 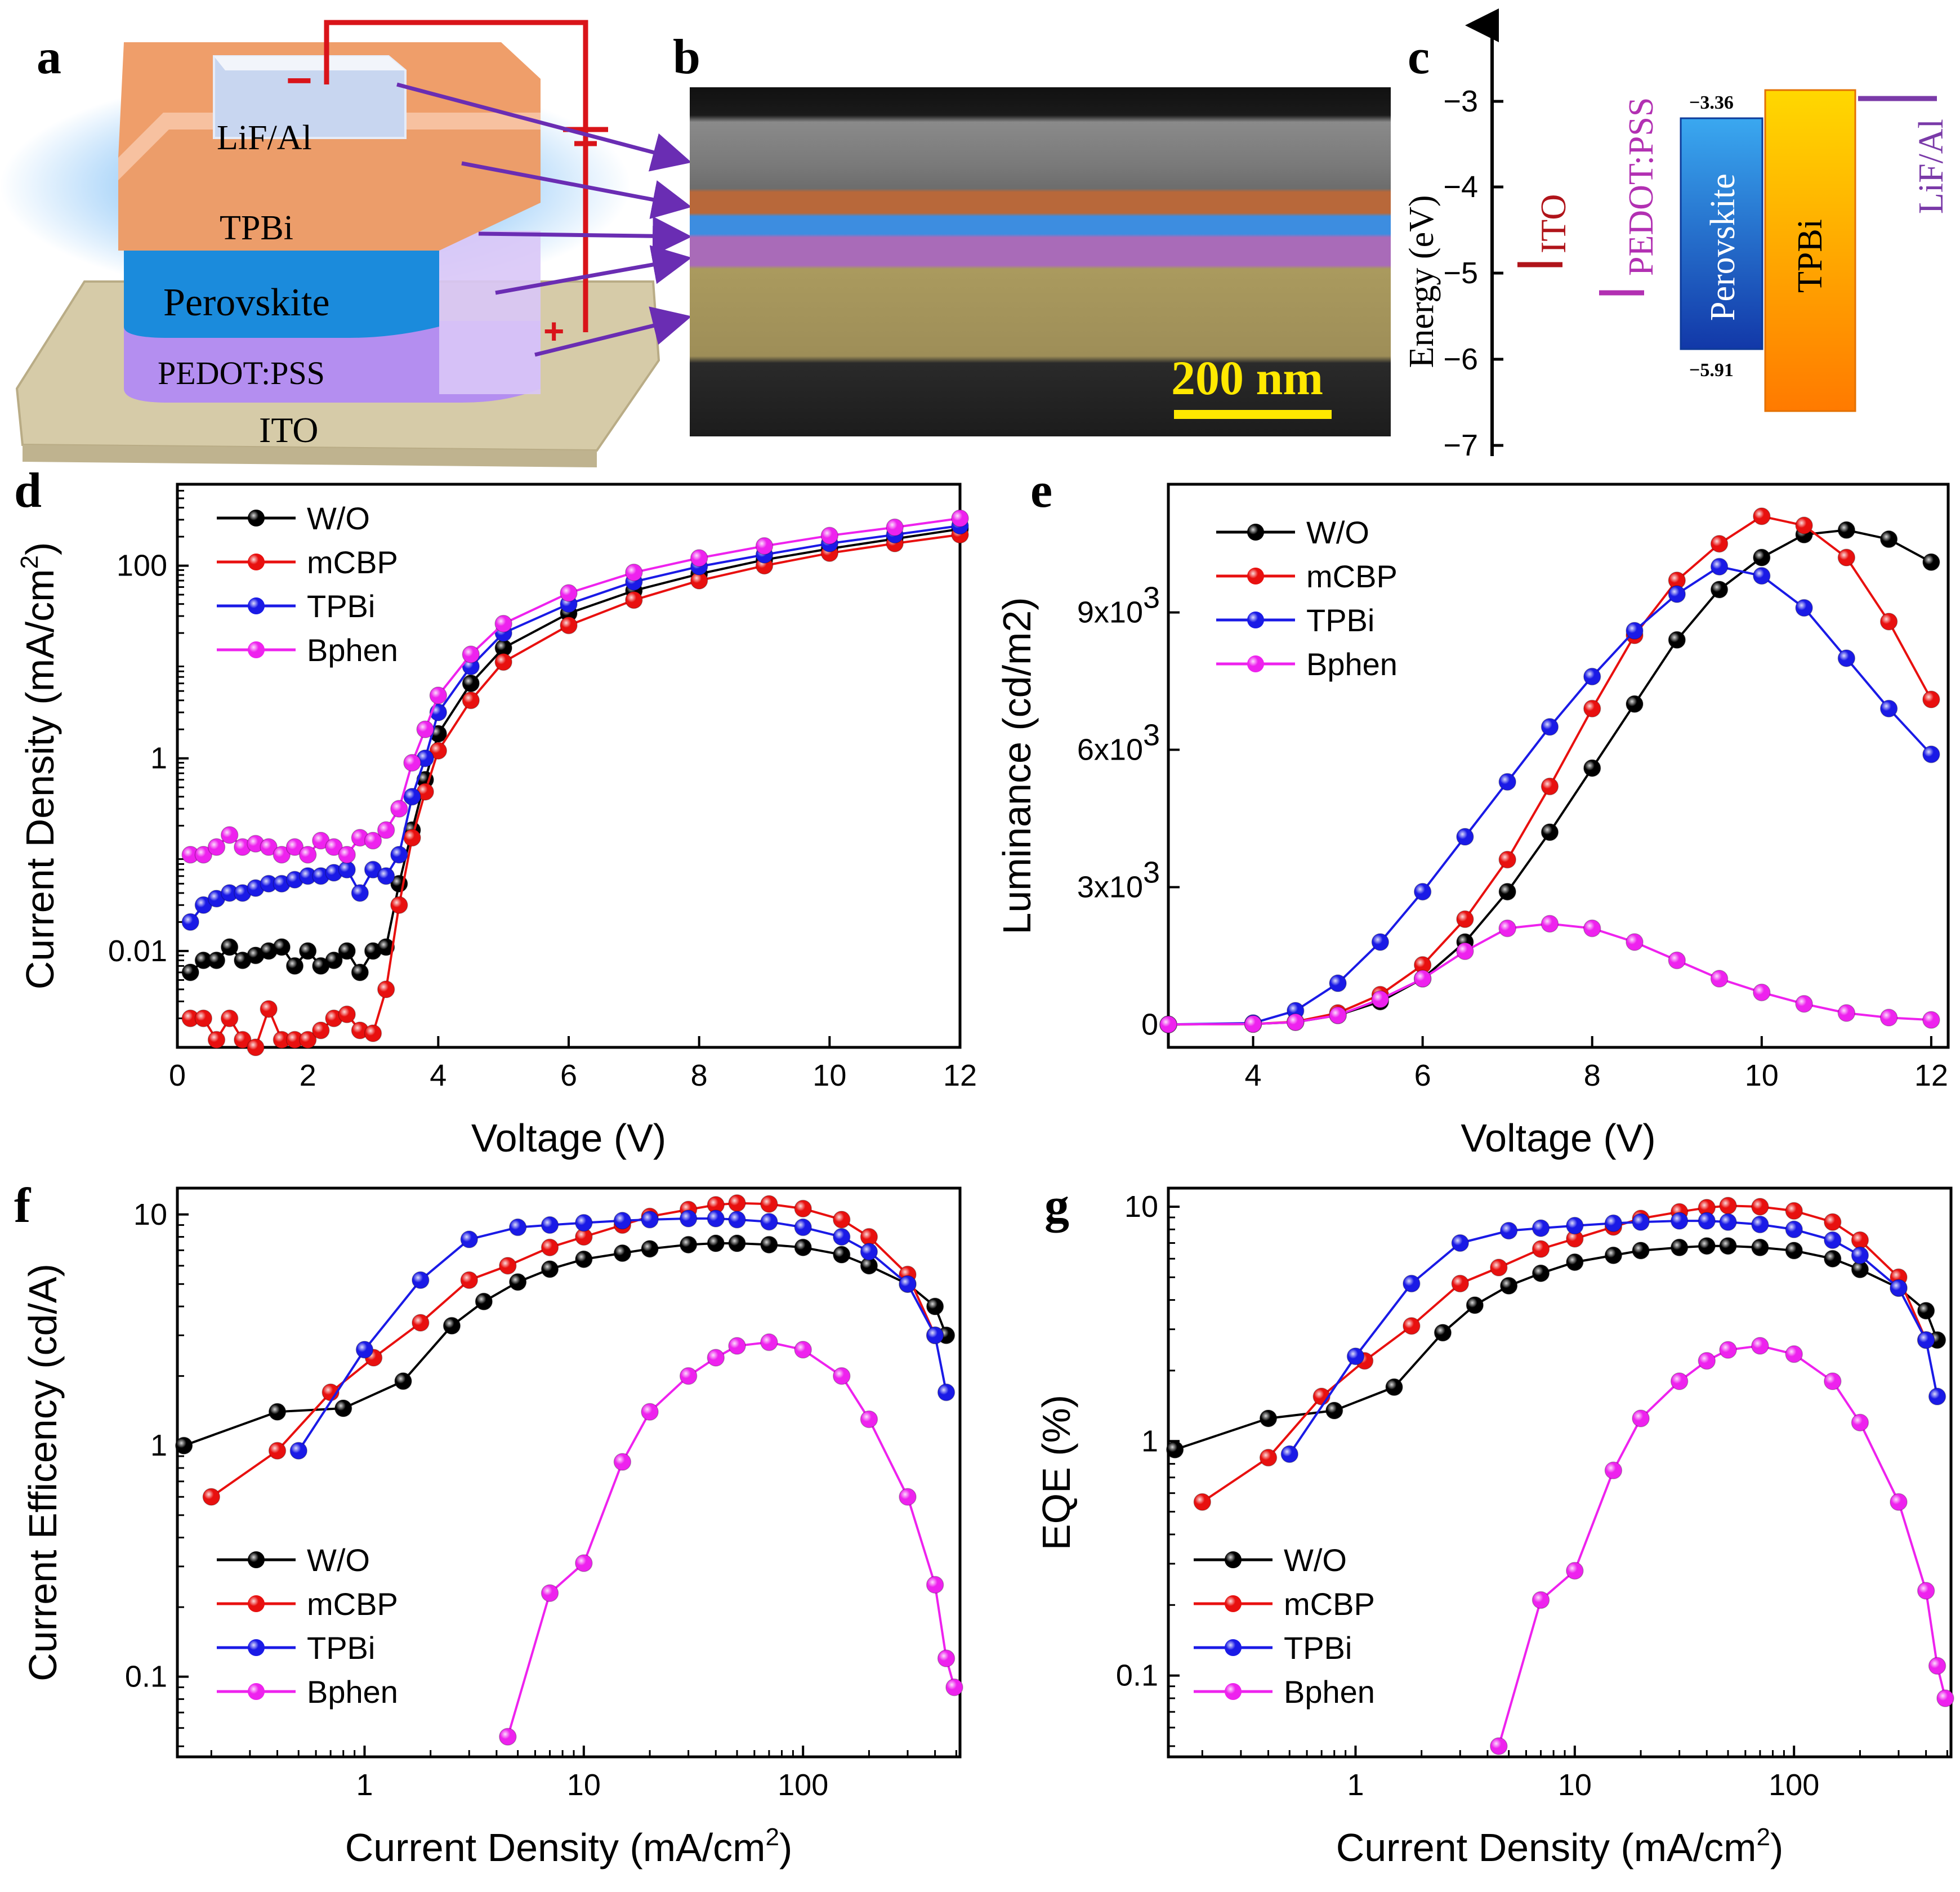 I want to click on series-line-bphen, so click(x=1550, y=974).